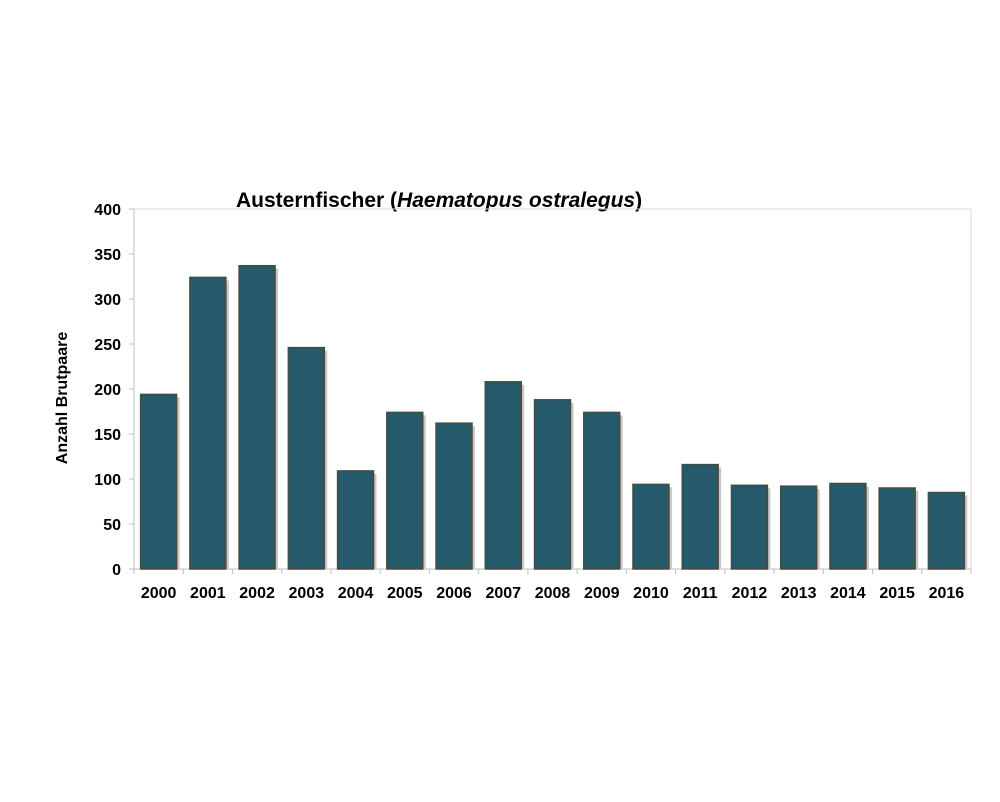 The image size is (1000, 802). I want to click on y-tick-label: 50, so click(112, 525).